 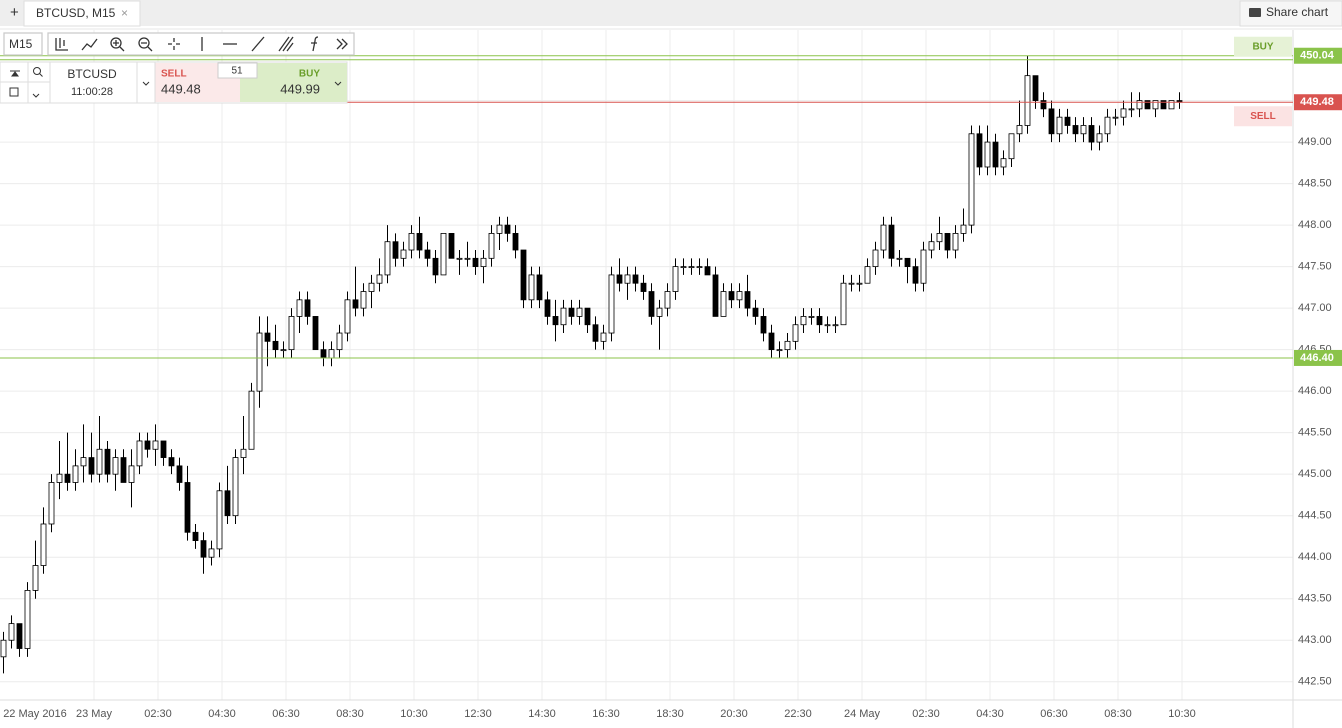 I want to click on interval-button, so click(x=23, y=44).